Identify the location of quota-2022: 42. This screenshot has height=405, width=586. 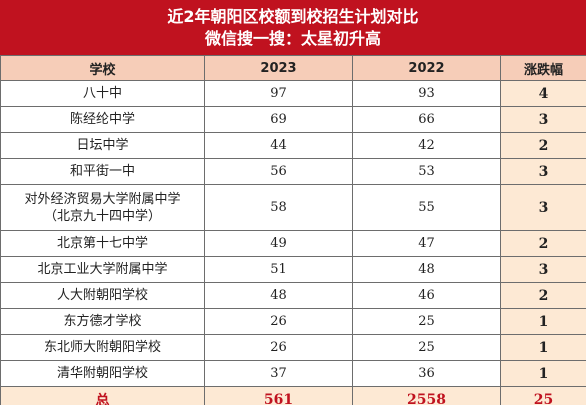
(426, 145).